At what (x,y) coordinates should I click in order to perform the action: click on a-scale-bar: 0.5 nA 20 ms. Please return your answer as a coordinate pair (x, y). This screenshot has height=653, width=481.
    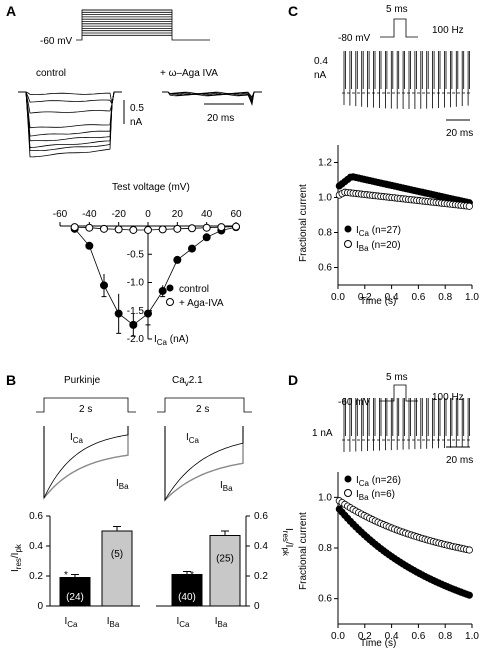
    Looking at the image, I should click on (183, 114).